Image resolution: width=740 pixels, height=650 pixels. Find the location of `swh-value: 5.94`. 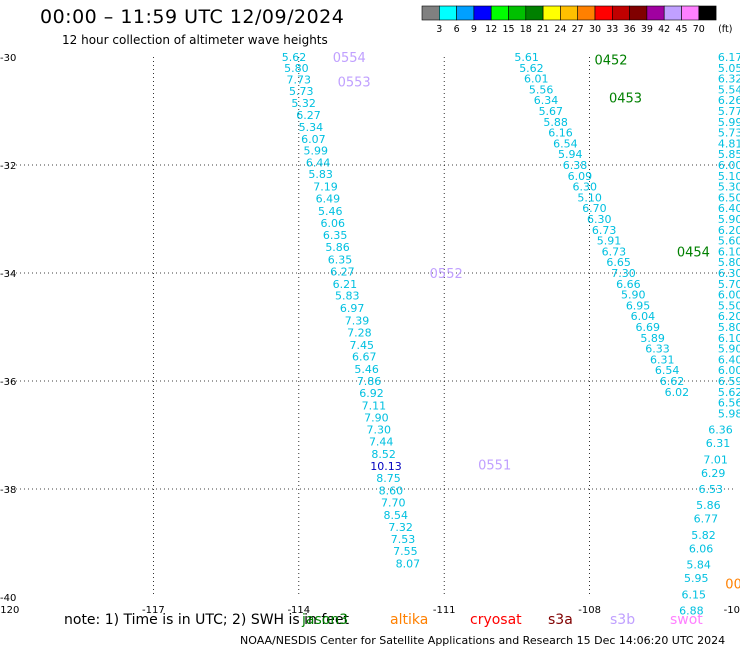

swh-value: 5.94 is located at coordinates (570, 154).